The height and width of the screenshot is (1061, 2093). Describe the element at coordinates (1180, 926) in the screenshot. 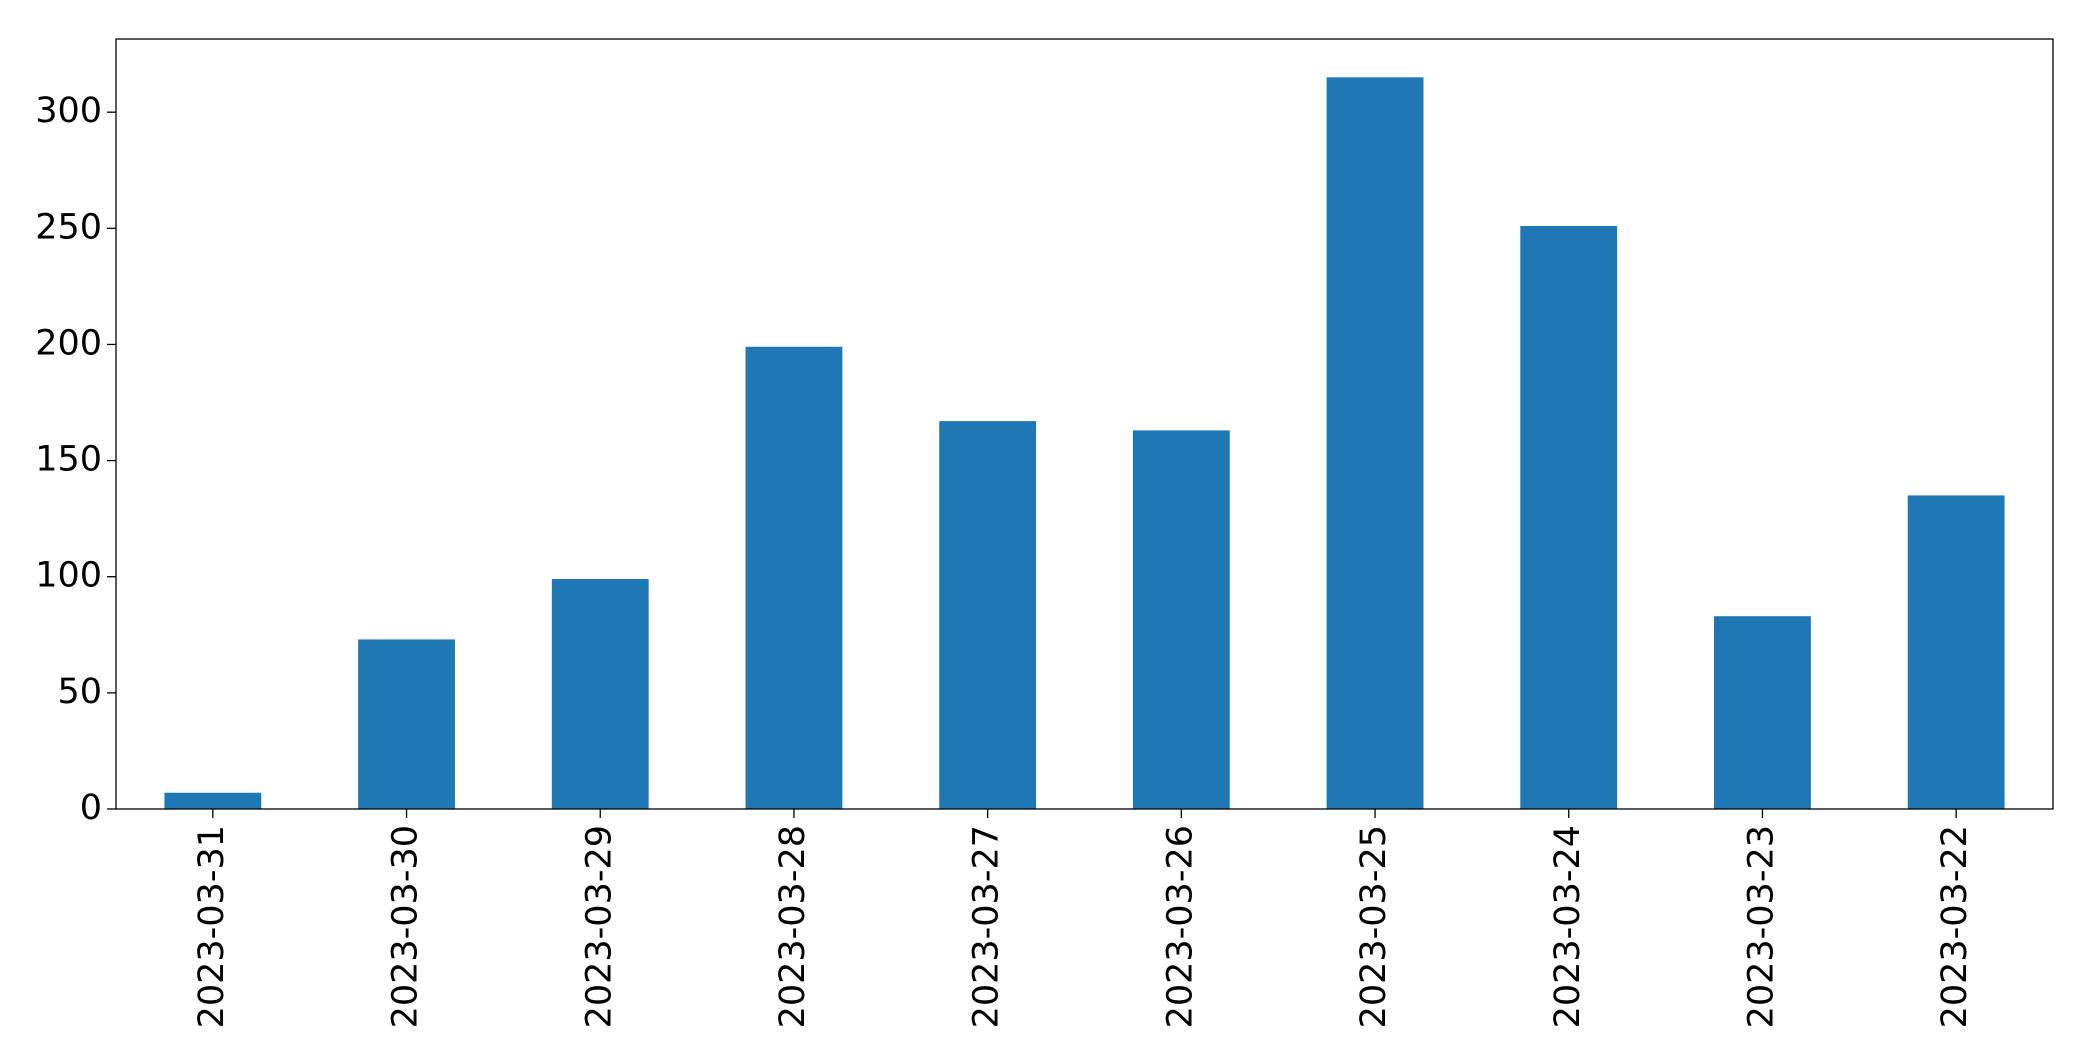

I see `x-tick-label: 2023-03-26` at that location.